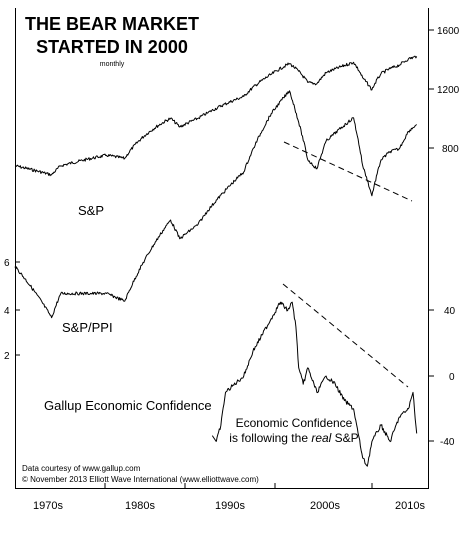 This screenshot has width=468, height=539. What do you see at coordinates (112, 64) in the screenshot?
I see `chart-subtitle: monthly` at bounding box center [112, 64].